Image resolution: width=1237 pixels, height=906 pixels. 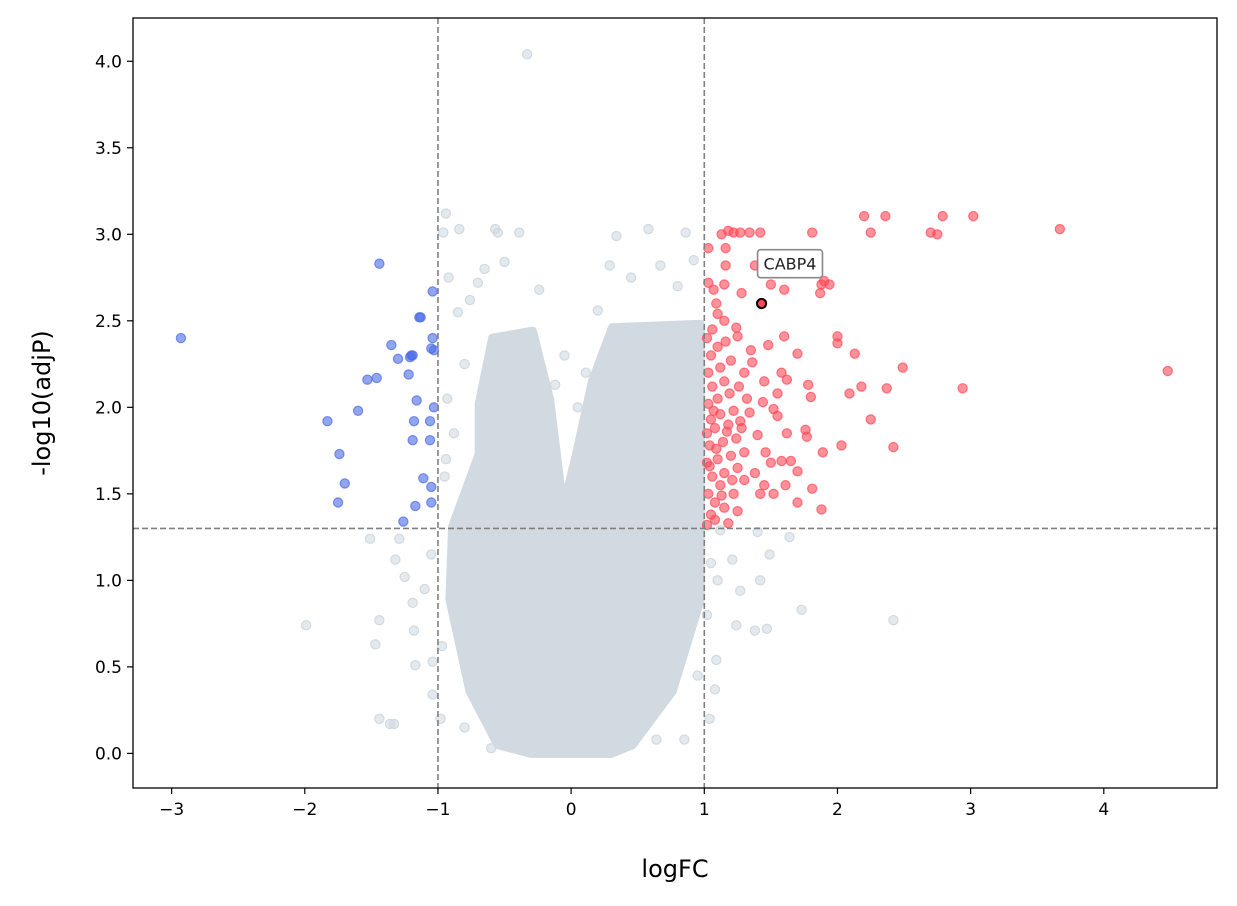 What do you see at coordinates (761, 303) in the screenshot?
I see `highlighted-gene-point` at bounding box center [761, 303].